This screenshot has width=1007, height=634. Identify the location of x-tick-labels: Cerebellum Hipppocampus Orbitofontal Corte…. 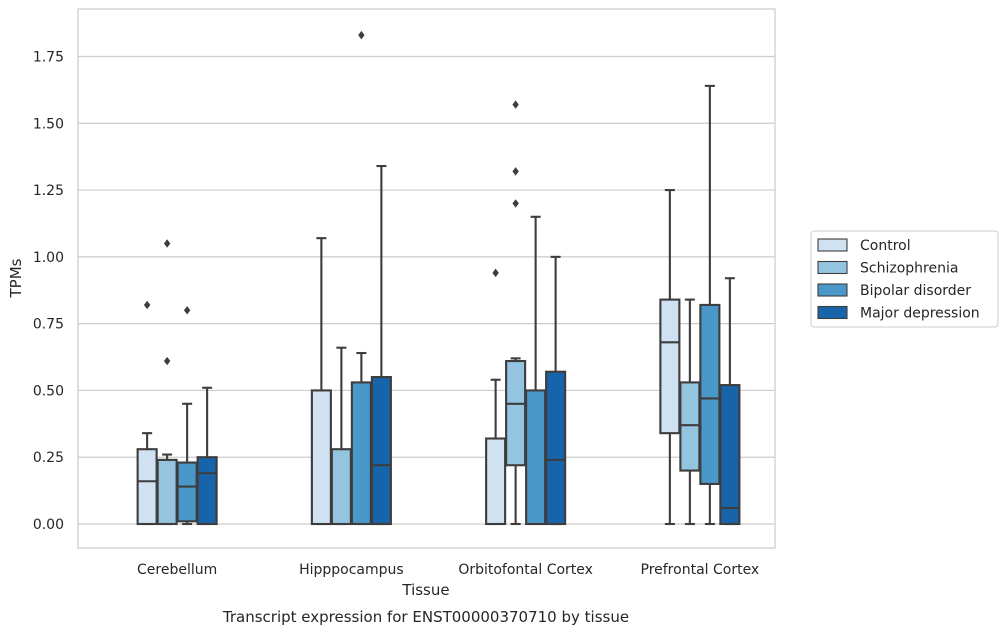
(448, 570).